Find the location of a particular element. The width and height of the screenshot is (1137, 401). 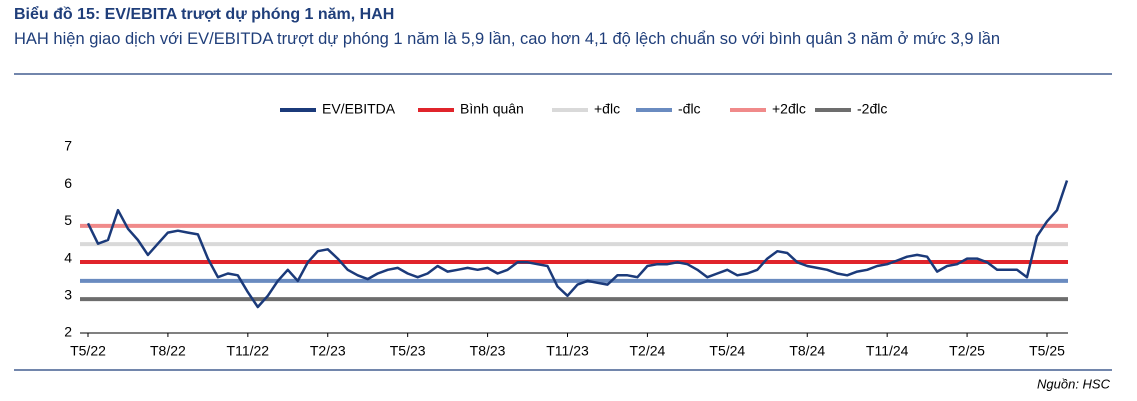

x-tick-label: T8/22 is located at coordinates (168, 351).